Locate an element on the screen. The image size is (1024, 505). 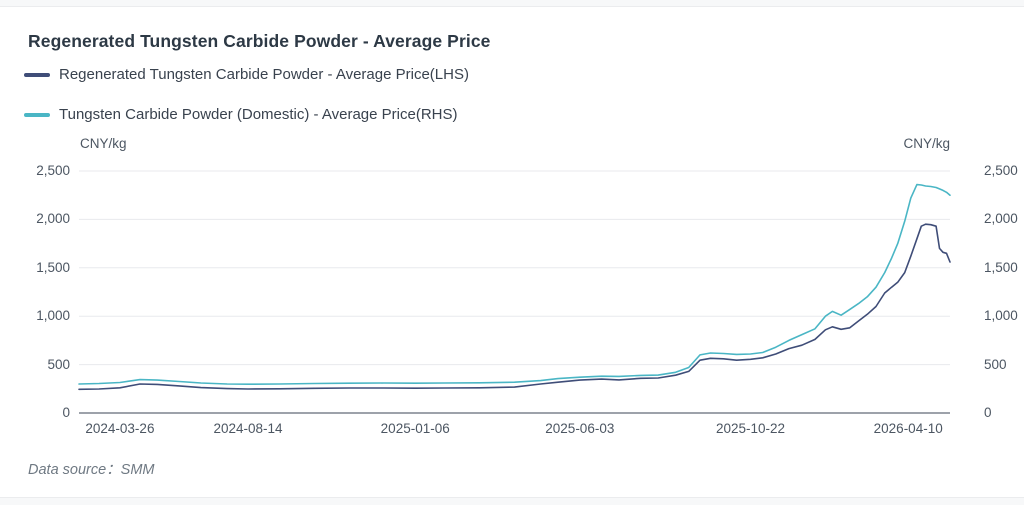
legend-swatch-lhs-icon is located at coordinates (37, 74).